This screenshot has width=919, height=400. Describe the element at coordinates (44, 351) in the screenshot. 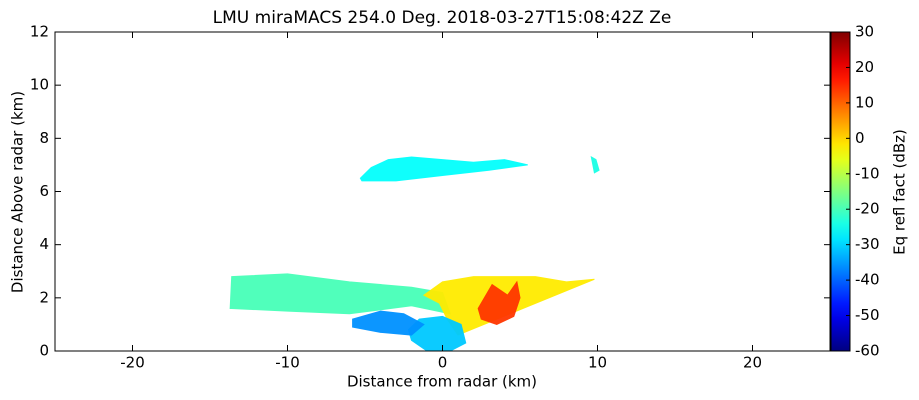

I see `y-tick-label: 0` at that location.